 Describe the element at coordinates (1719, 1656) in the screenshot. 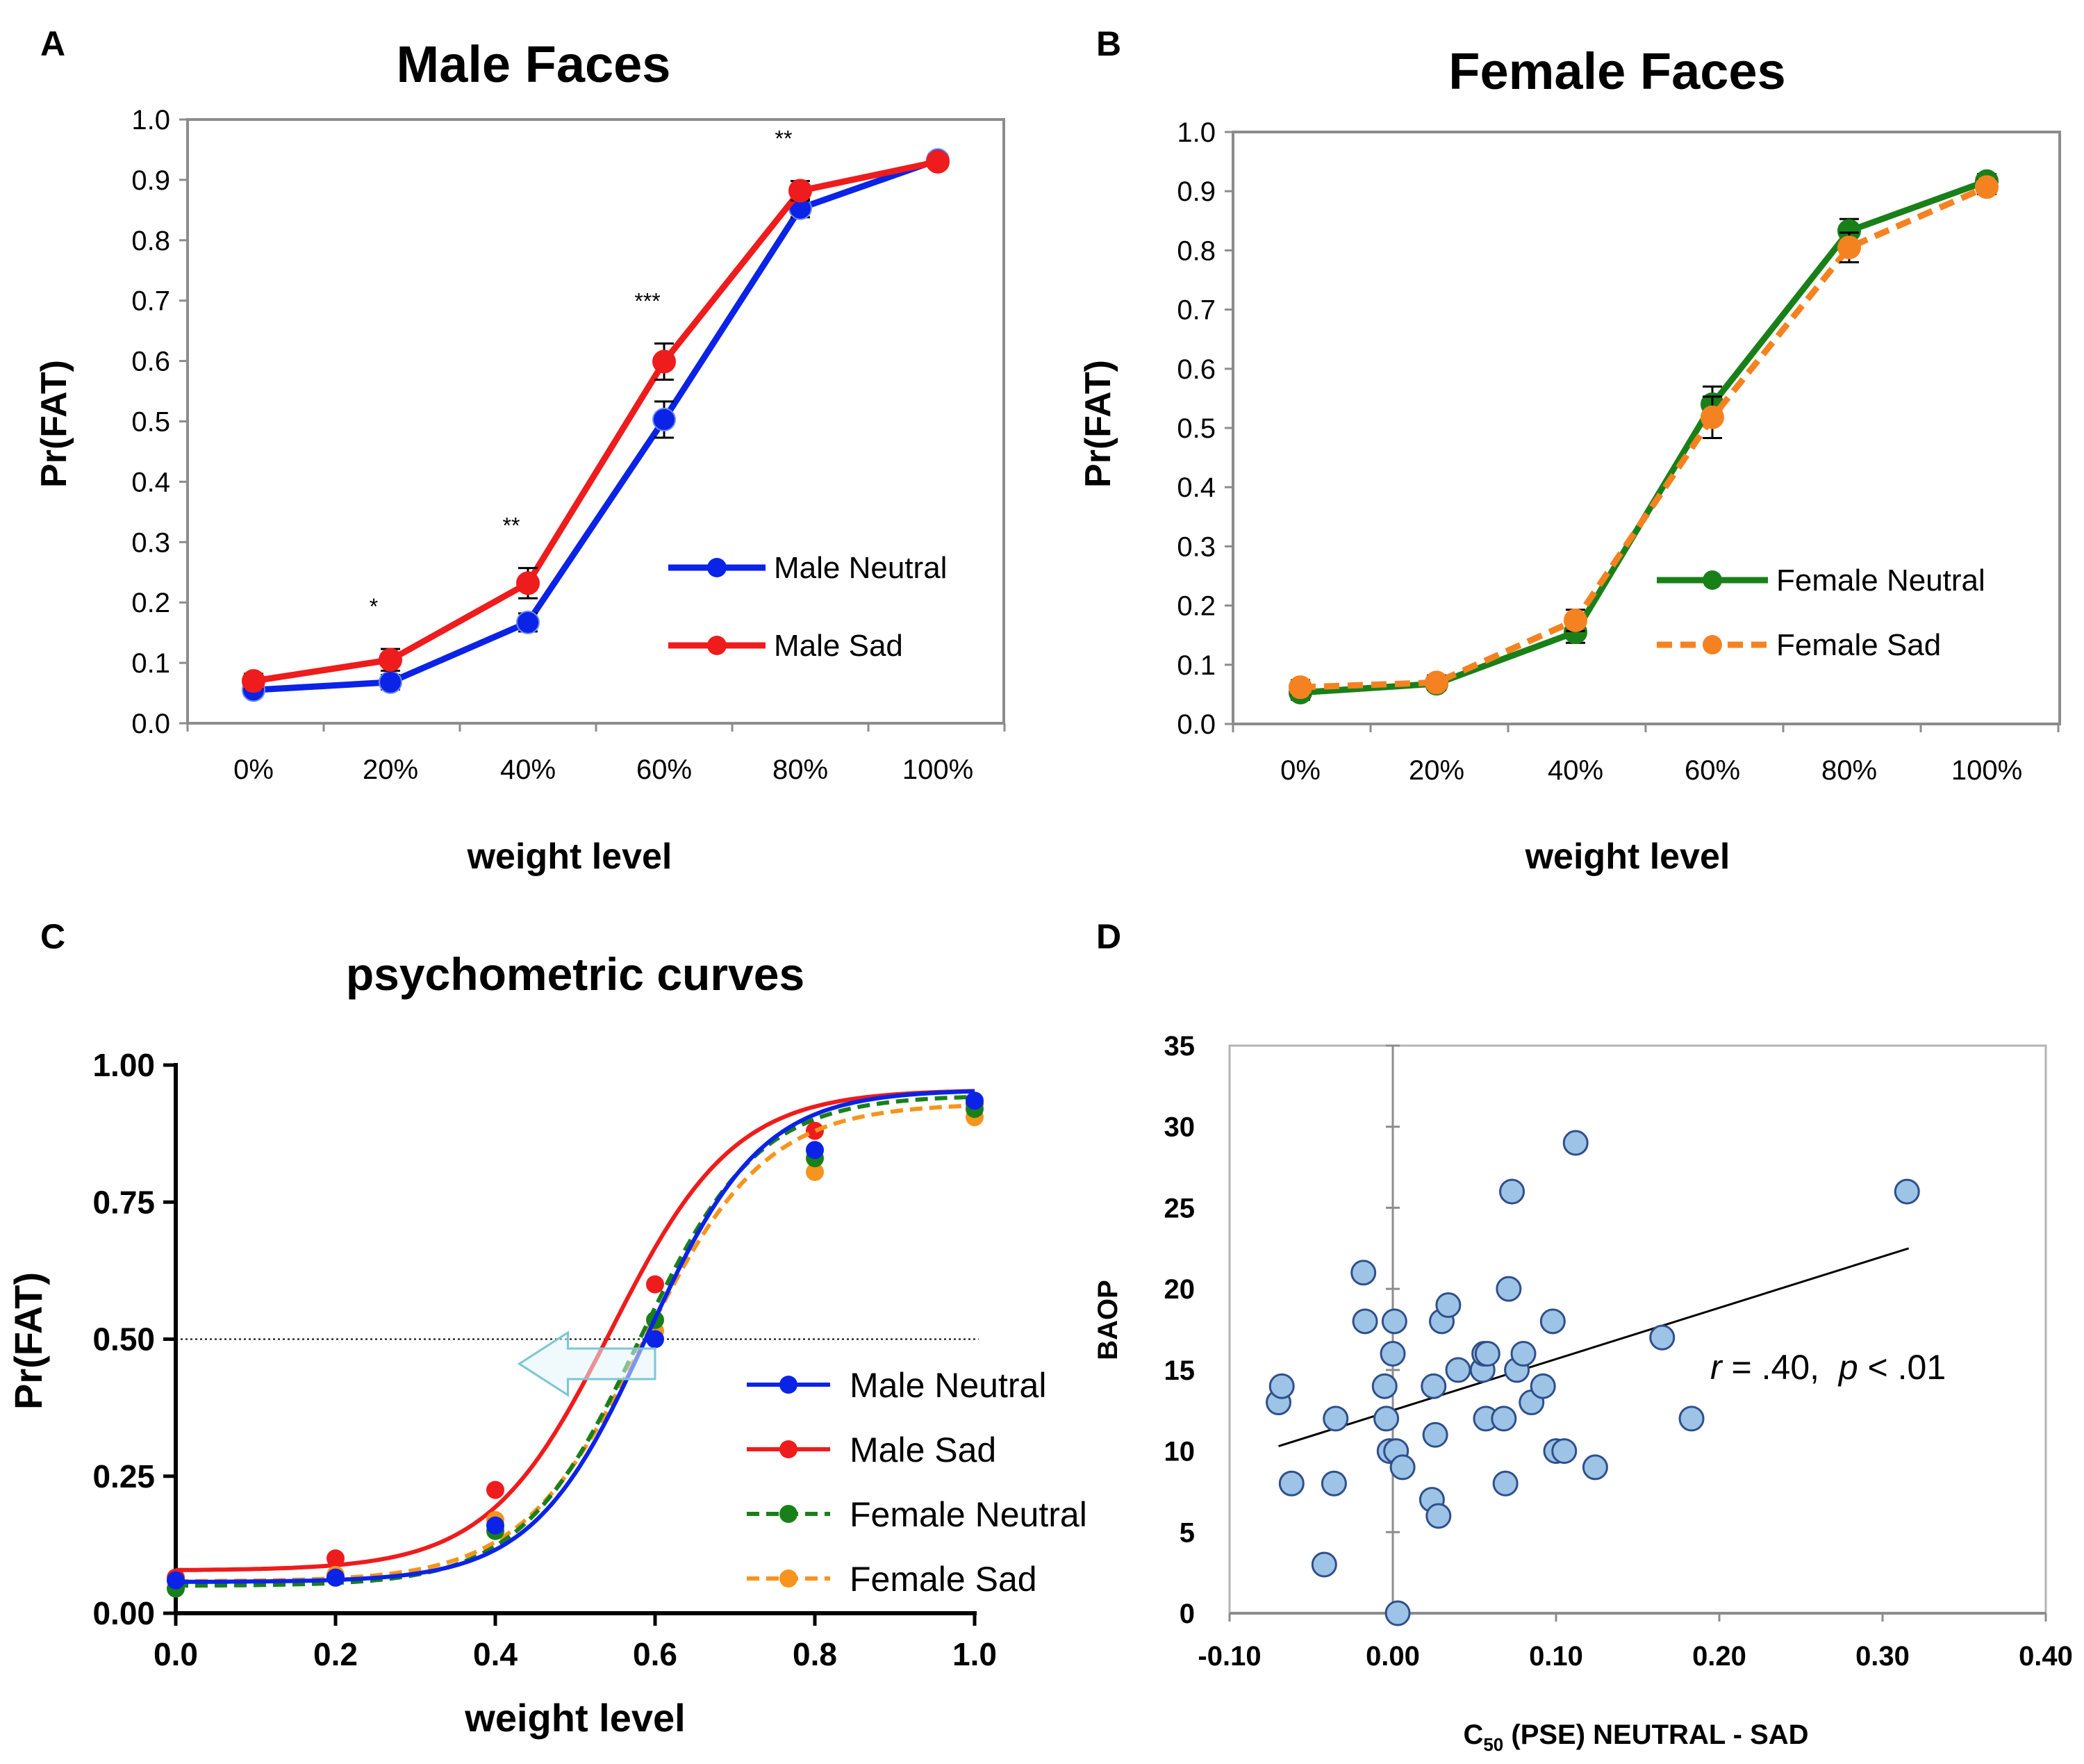

I see `x-tick-label: 0.20` at that location.